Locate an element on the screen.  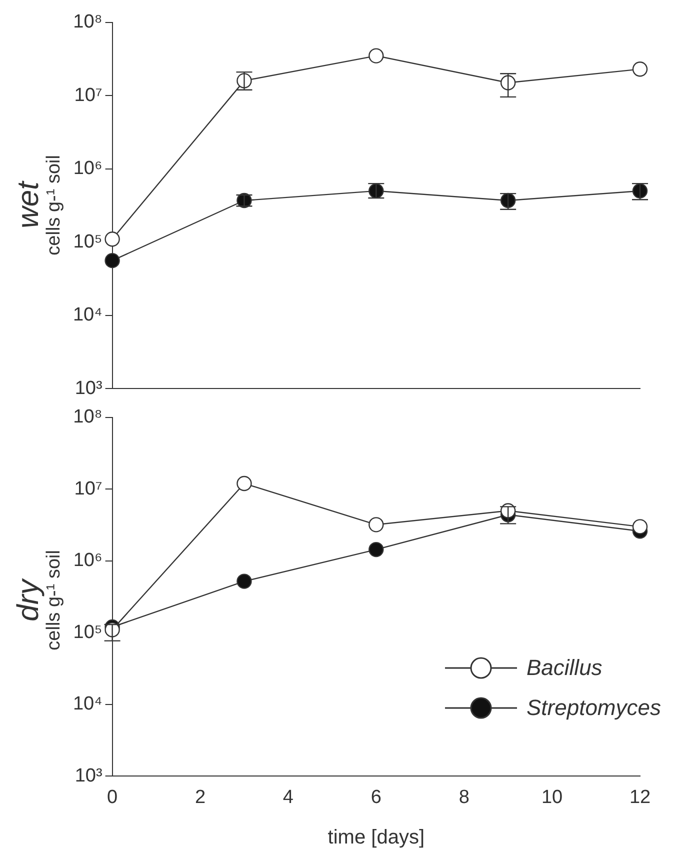
x-tick-label: 8 is located at coordinates (464, 797).